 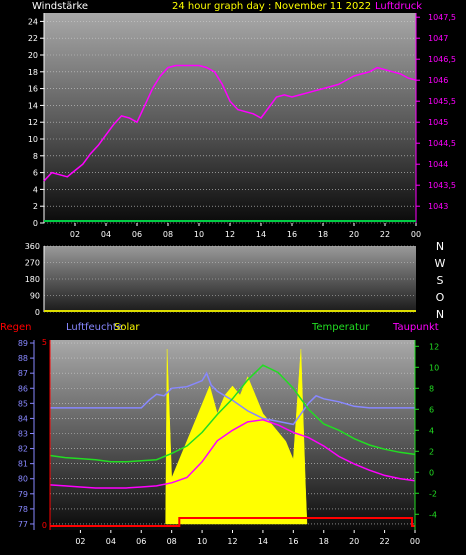 I want to click on humidity-tick-label-12: 89, so click(x=23, y=343).